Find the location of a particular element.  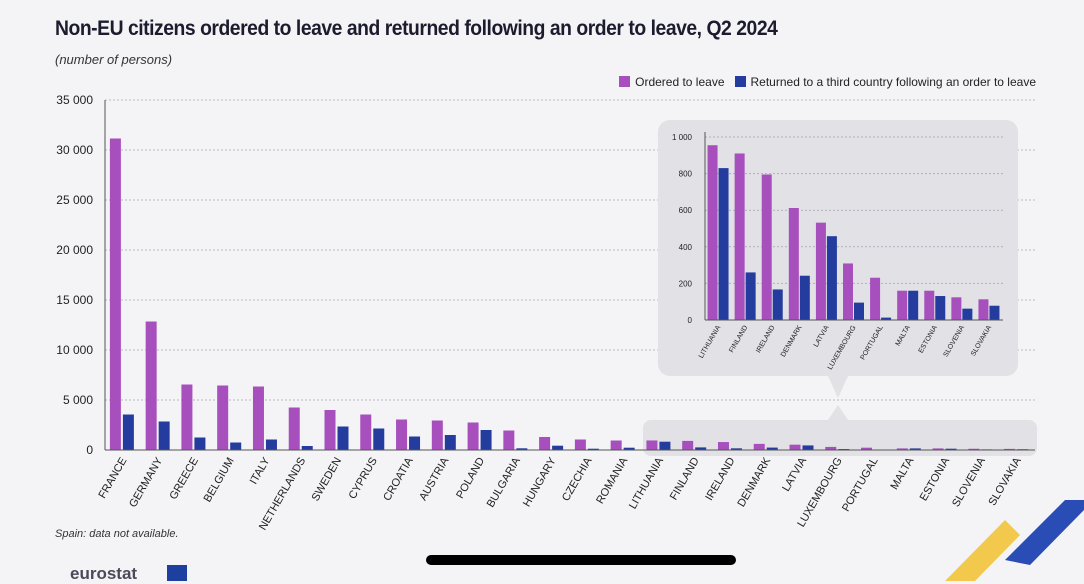

eu-flag-icon is located at coordinates (177, 573).